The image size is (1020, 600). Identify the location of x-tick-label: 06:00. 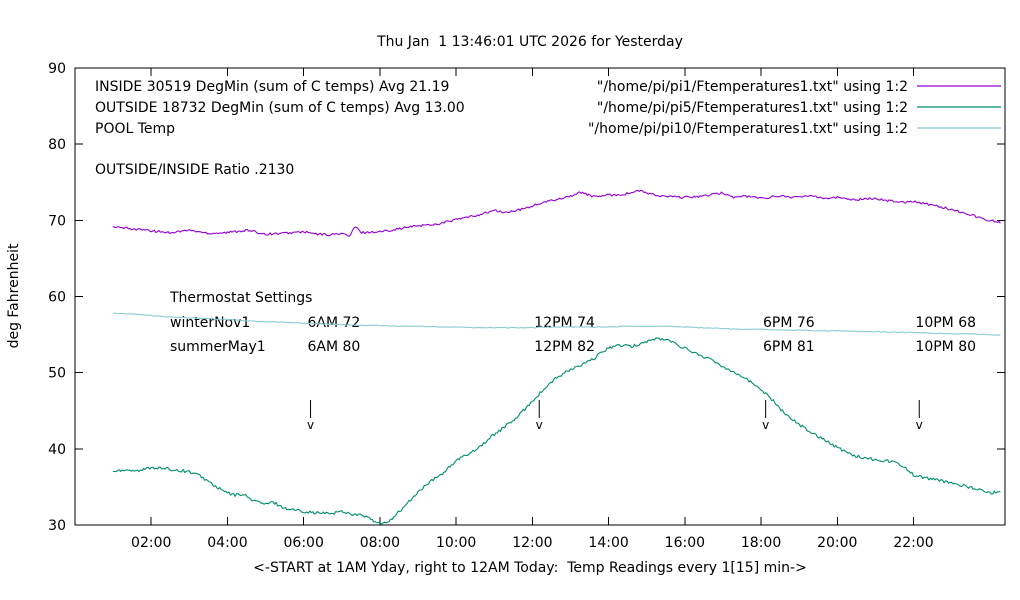
(304, 543).